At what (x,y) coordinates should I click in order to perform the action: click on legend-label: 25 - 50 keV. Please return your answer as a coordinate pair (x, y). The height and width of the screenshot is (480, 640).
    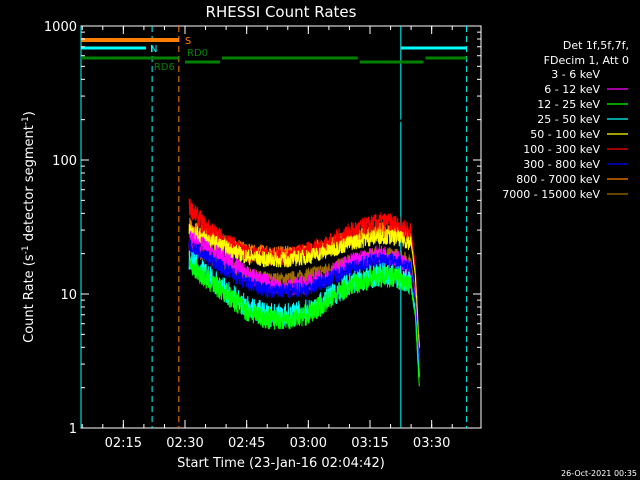
    Looking at the image, I should click on (568, 119).